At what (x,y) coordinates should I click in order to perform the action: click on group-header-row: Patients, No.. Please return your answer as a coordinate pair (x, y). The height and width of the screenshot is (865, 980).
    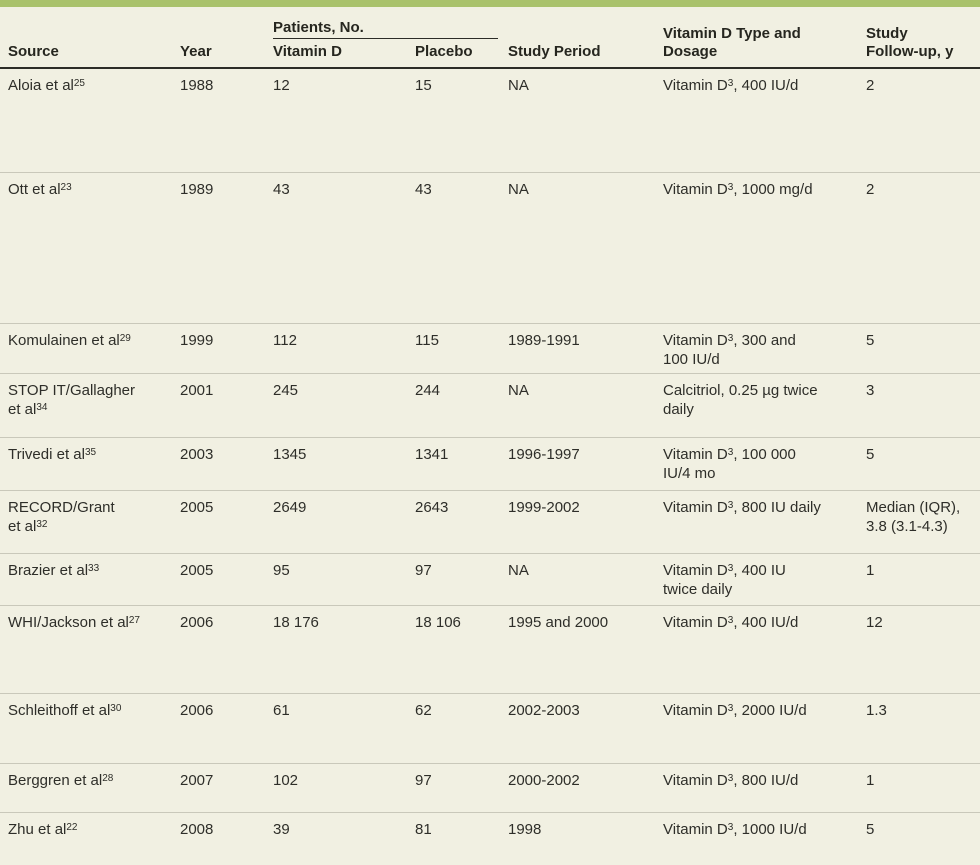
    Looking at the image, I should click on (490, 23).